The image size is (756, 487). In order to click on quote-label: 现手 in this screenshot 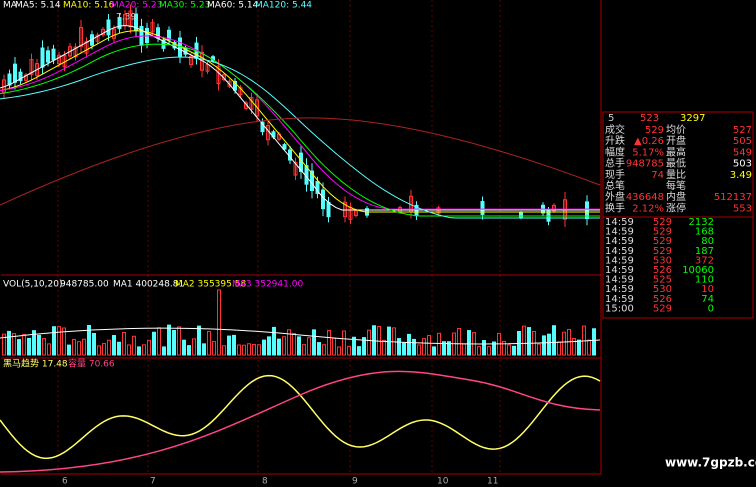, I will do `click(615, 174)`.